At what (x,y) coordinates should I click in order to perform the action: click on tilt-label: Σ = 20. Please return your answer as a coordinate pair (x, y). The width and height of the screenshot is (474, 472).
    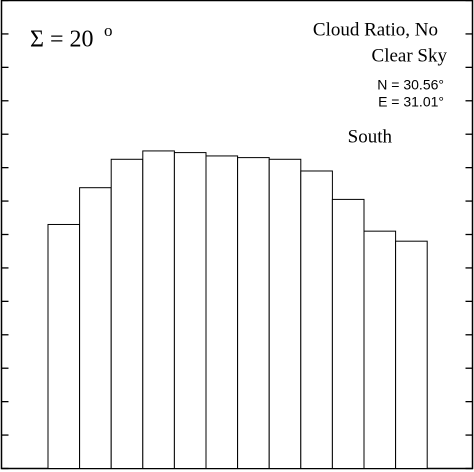
    Looking at the image, I should click on (62, 40).